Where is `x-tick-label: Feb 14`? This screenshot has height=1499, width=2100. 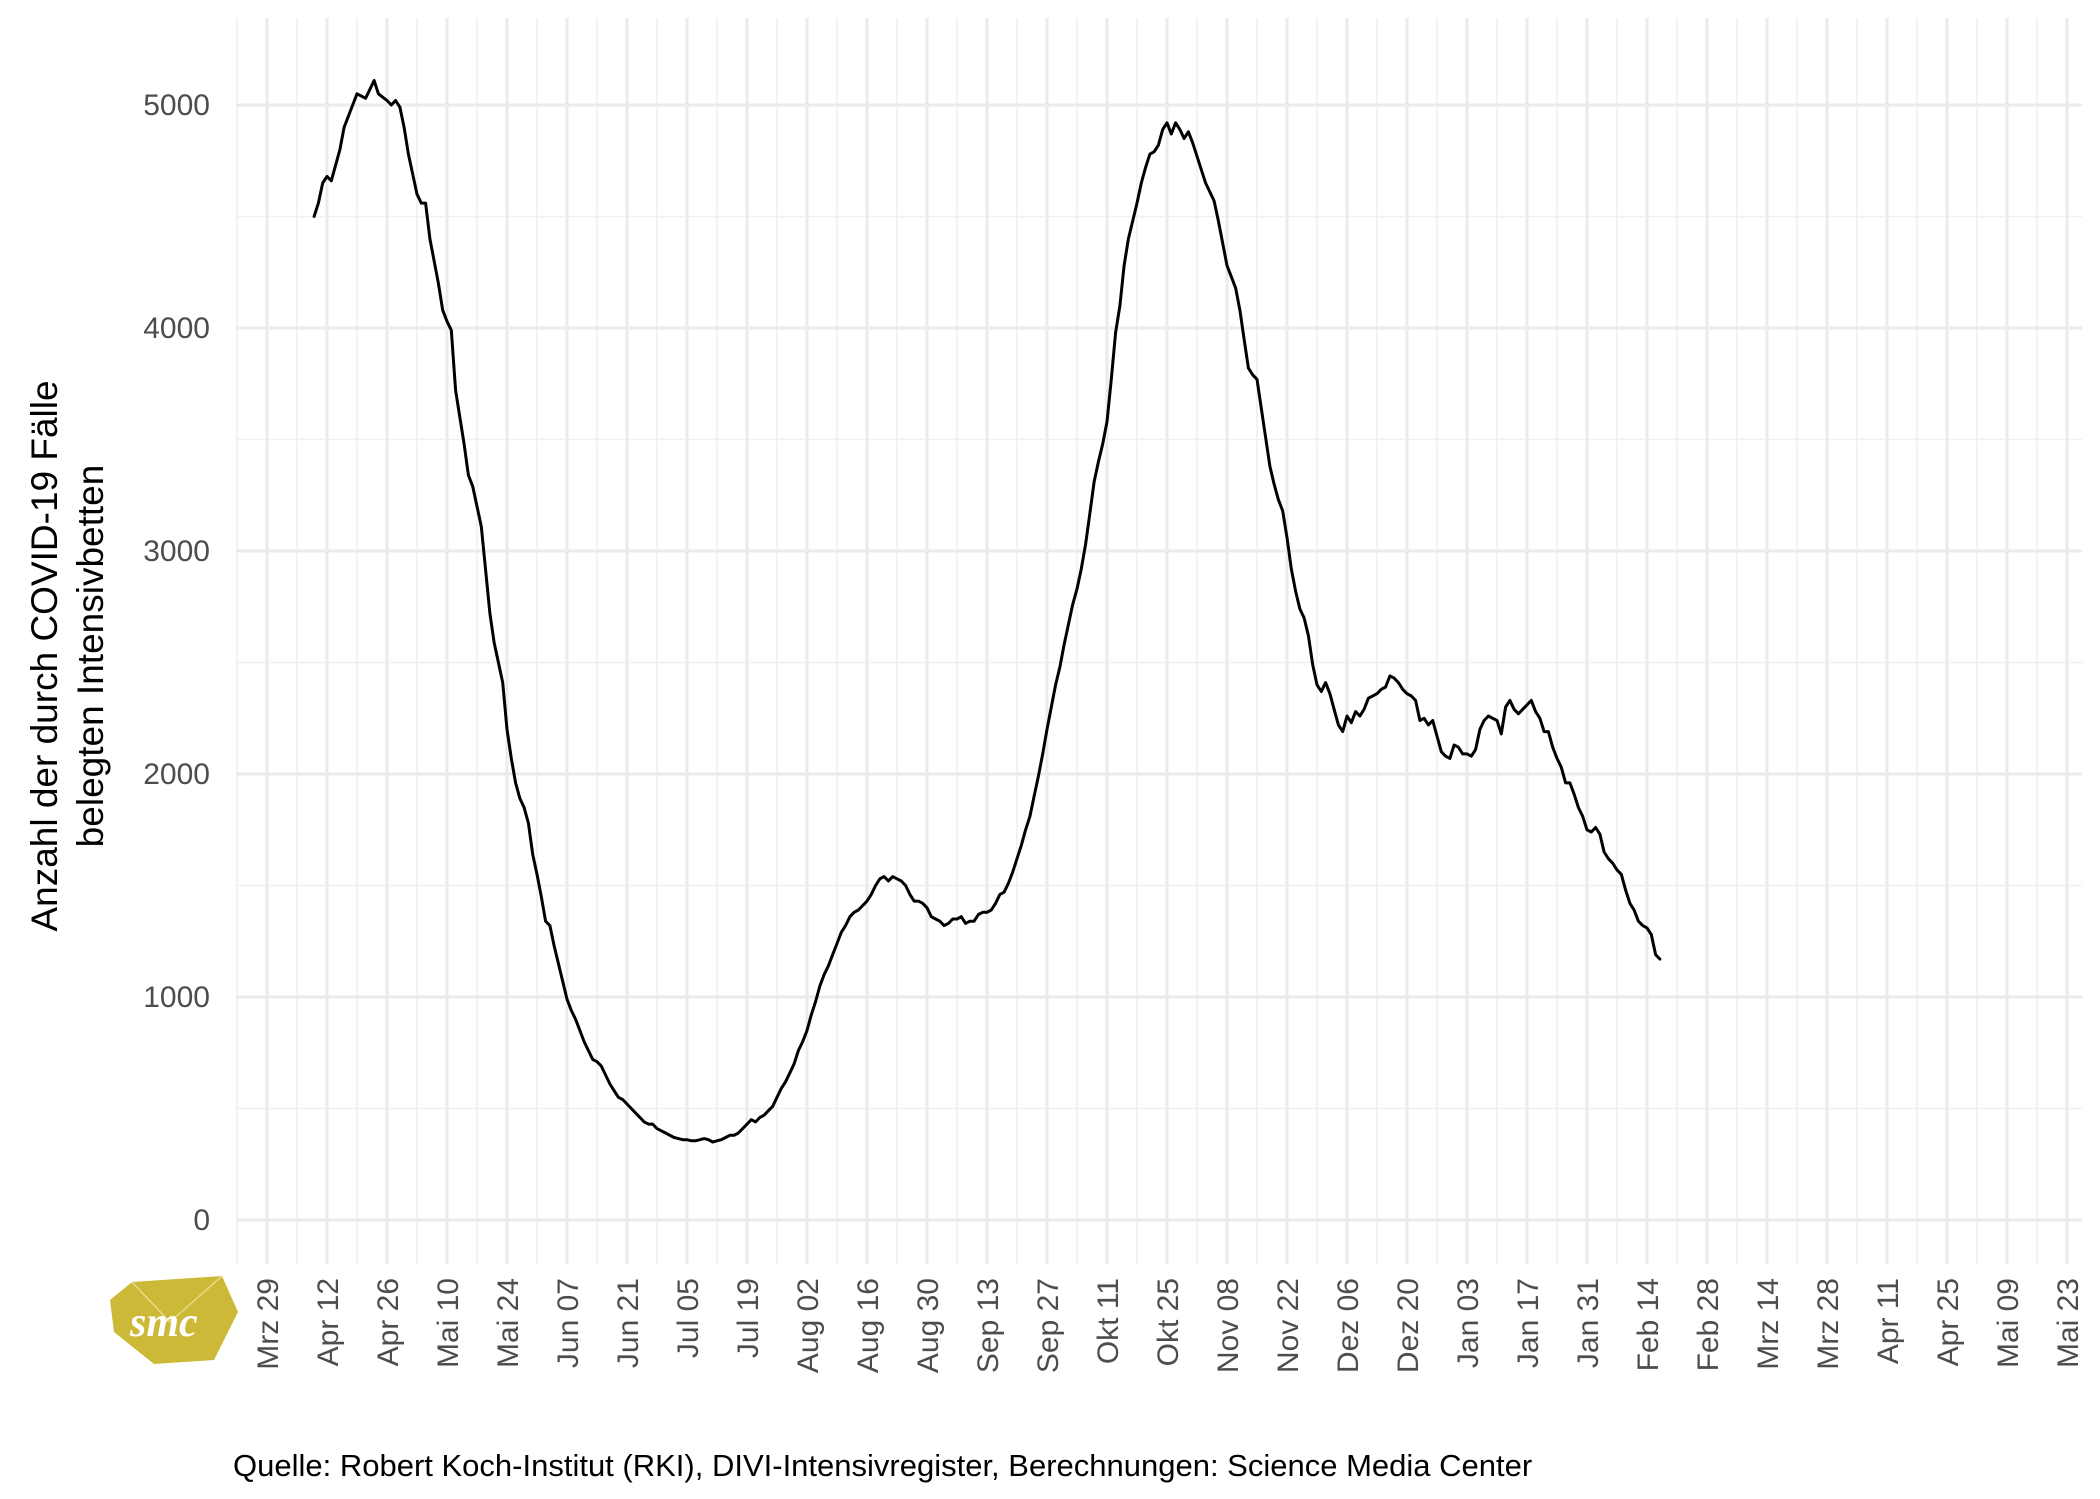
x-tick-label: Feb 14 is located at coordinates (1648, 1324).